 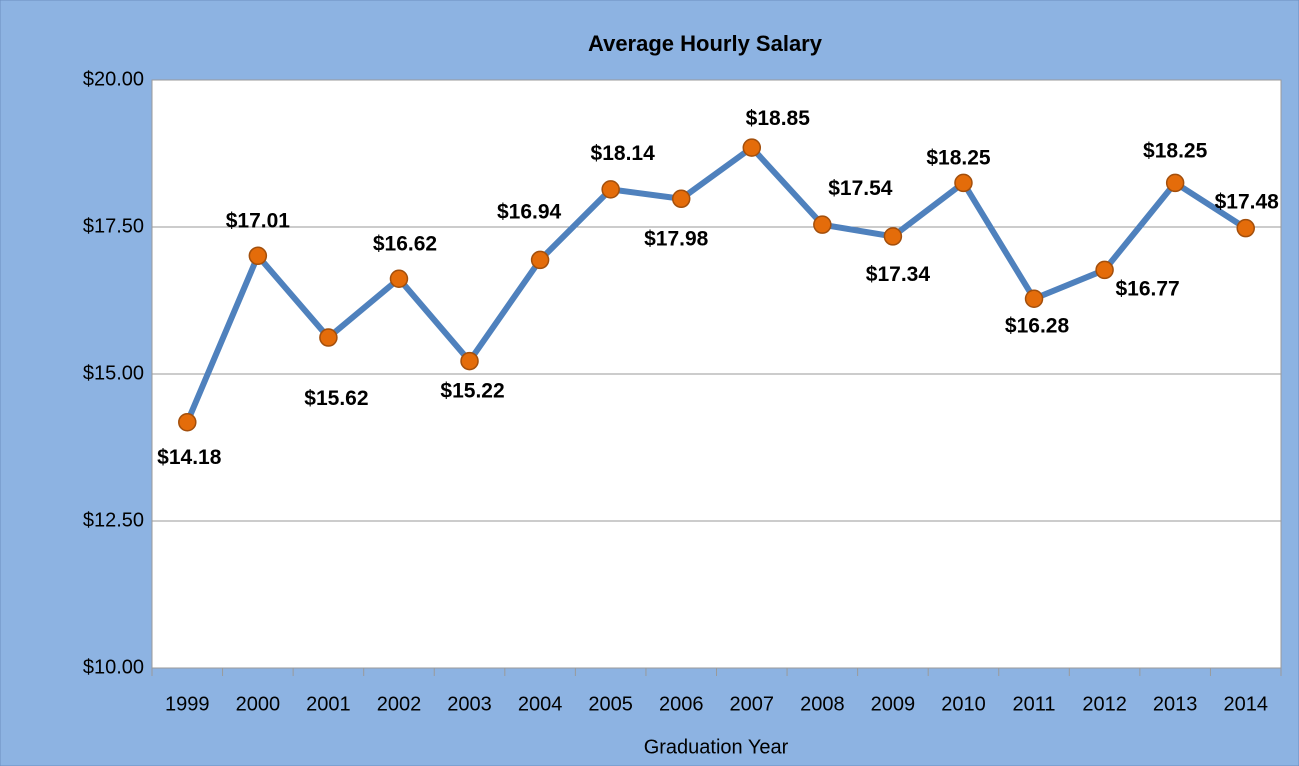 What do you see at coordinates (778, 118) in the screenshot?
I see `data-label: $18.85` at bounding box center [778, 118].